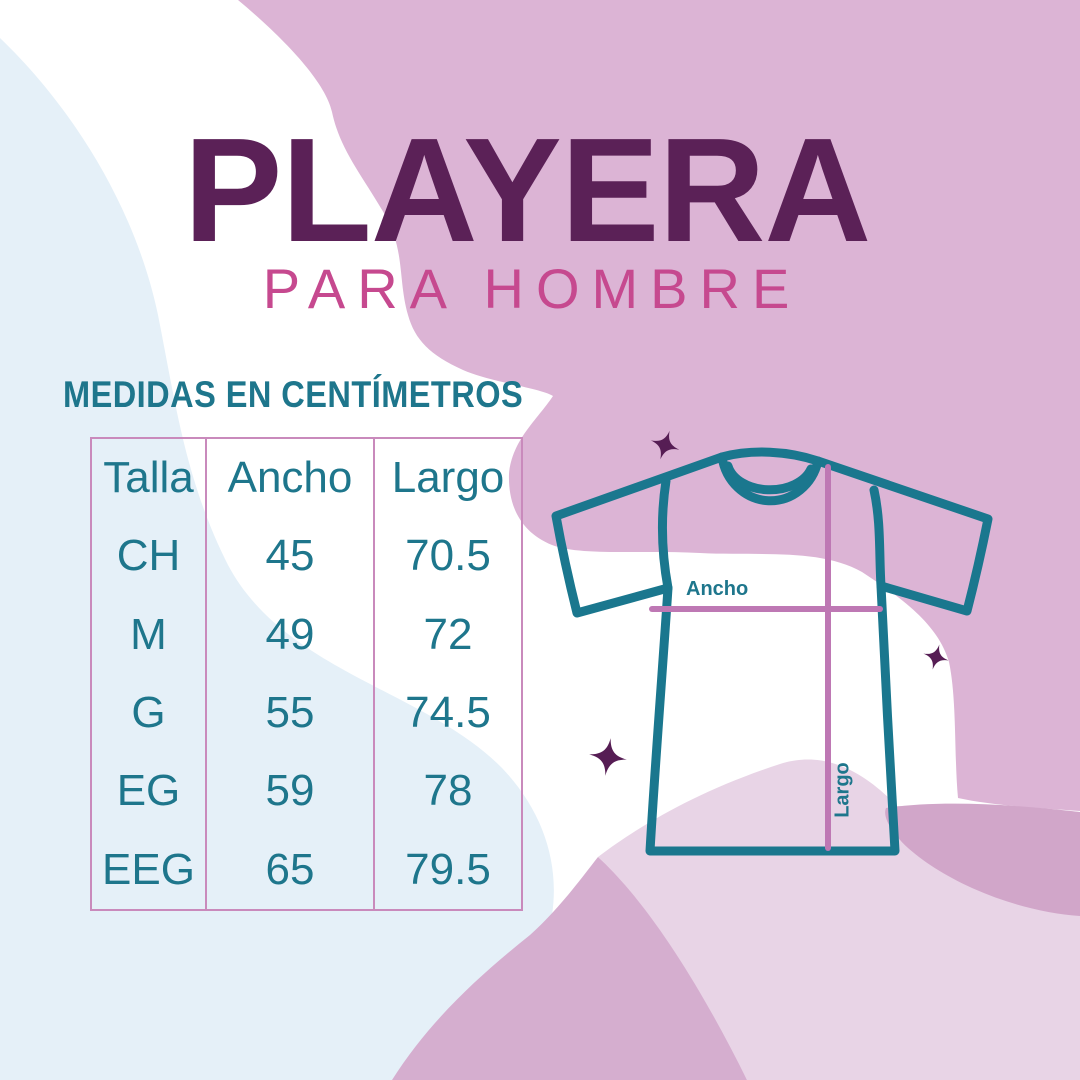 The height and width of the screenshot is (1080, 1080). Describe the element at coordinates (527, 190) in the screenshot. I see `page-title: PLAYERA` at that location.